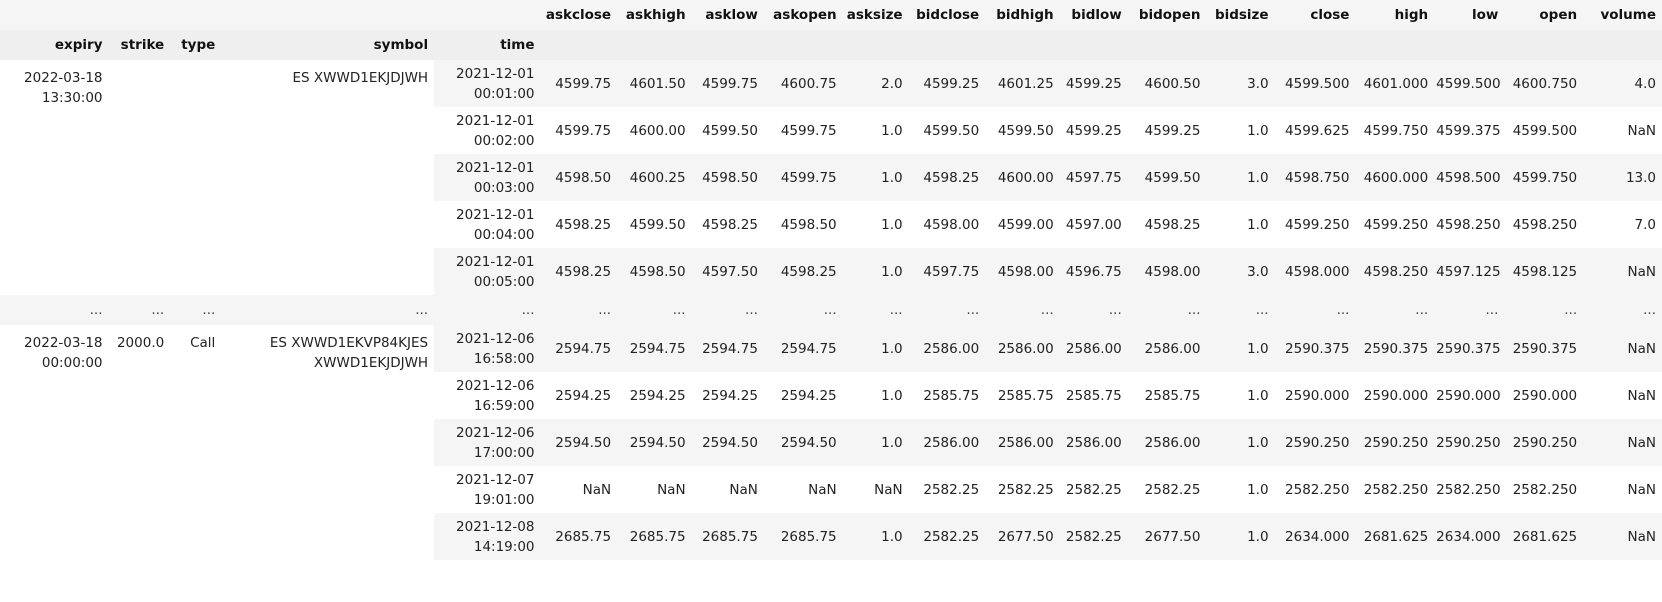 The width and height of the screenshot is (1662, 602). What do you see at coordinates (947, 177) in the screenshot?
I see `cell-bidclose: 4598.25` at bounding box center [947, 177].